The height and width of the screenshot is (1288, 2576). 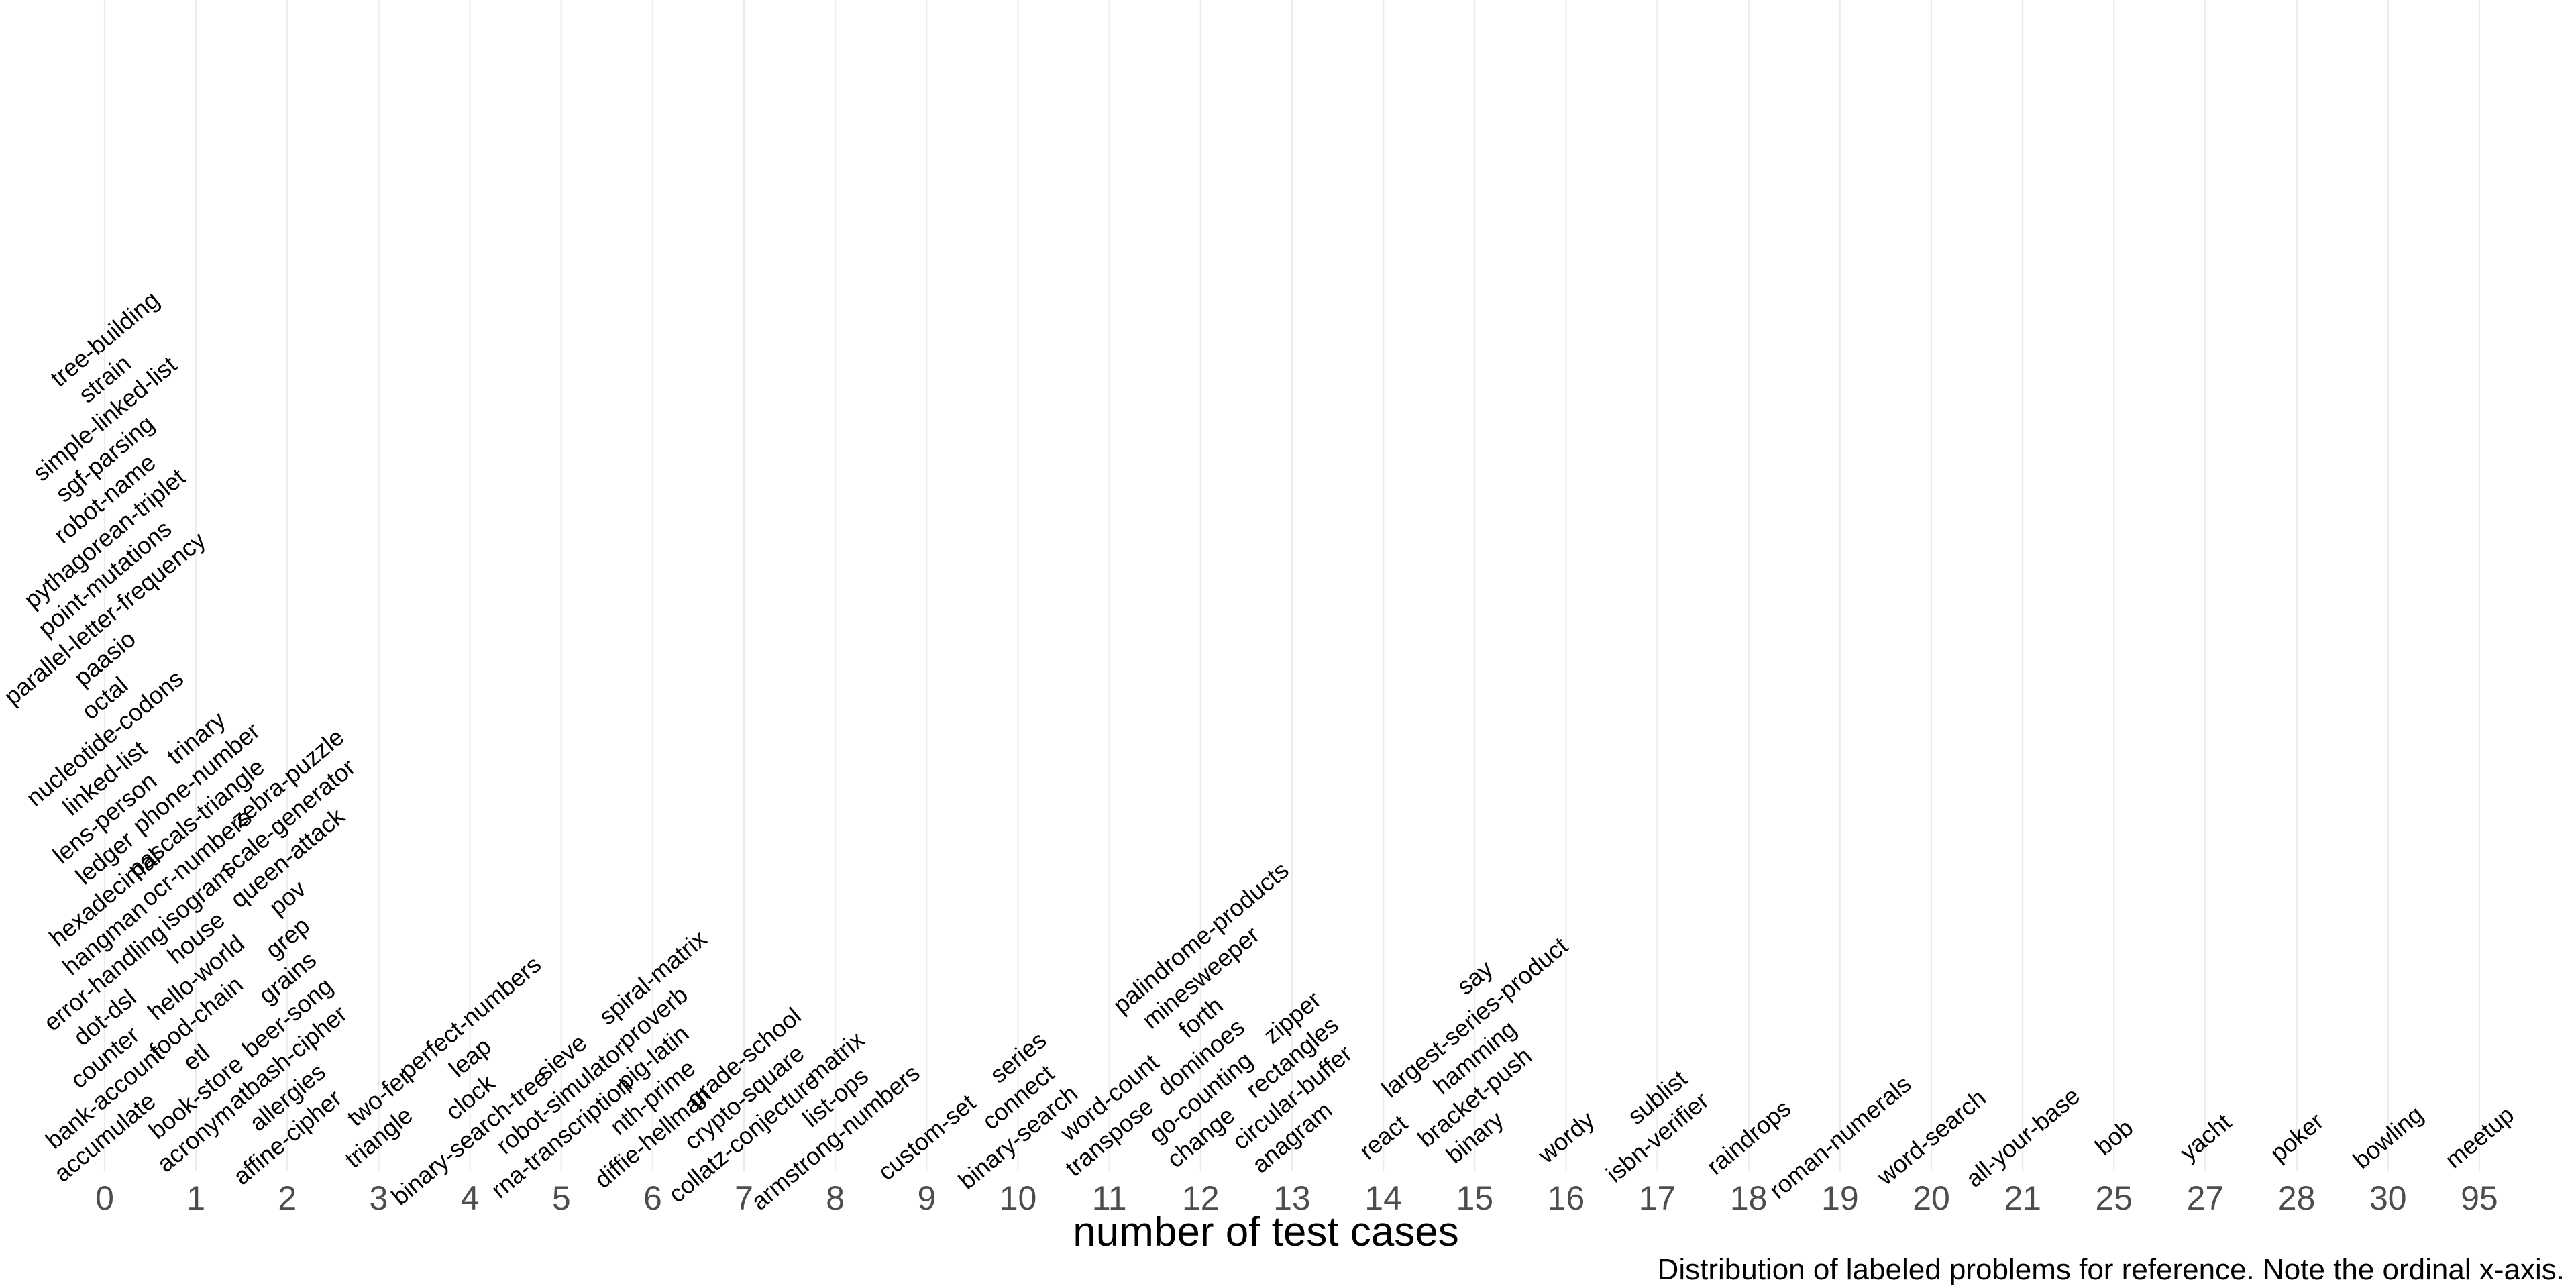 I want to click on x-tick-label: 7, so click(x=744, y=1198).